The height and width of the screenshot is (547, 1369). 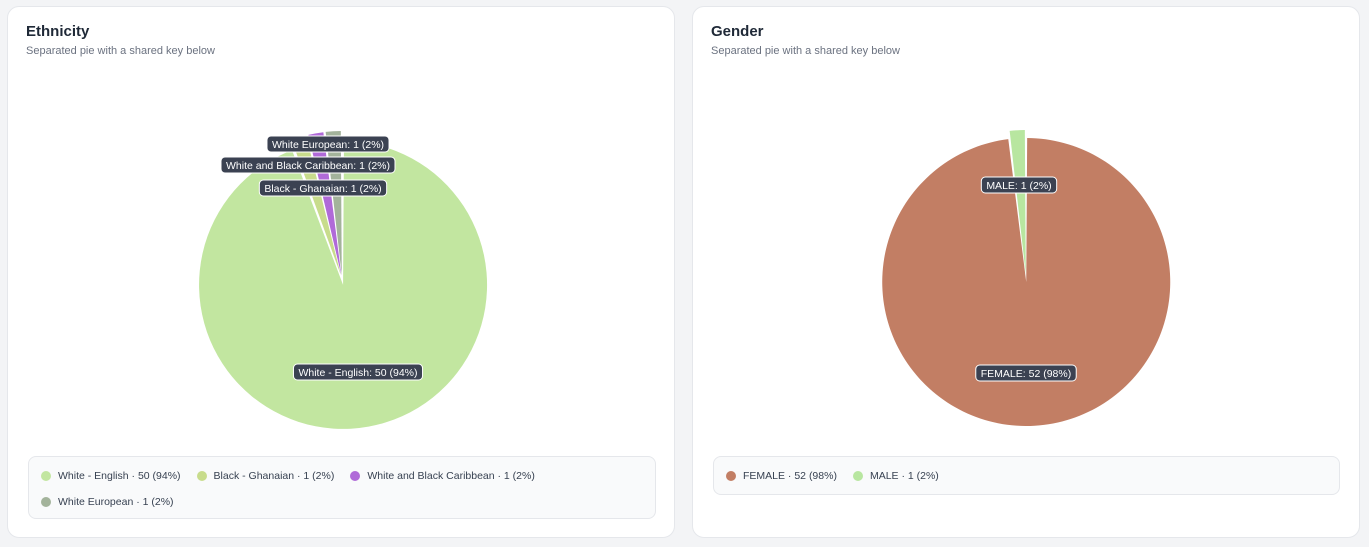 I want to click on legend-label: Black - Ghanaian · 1 (2%), so click(x=274, y=476).